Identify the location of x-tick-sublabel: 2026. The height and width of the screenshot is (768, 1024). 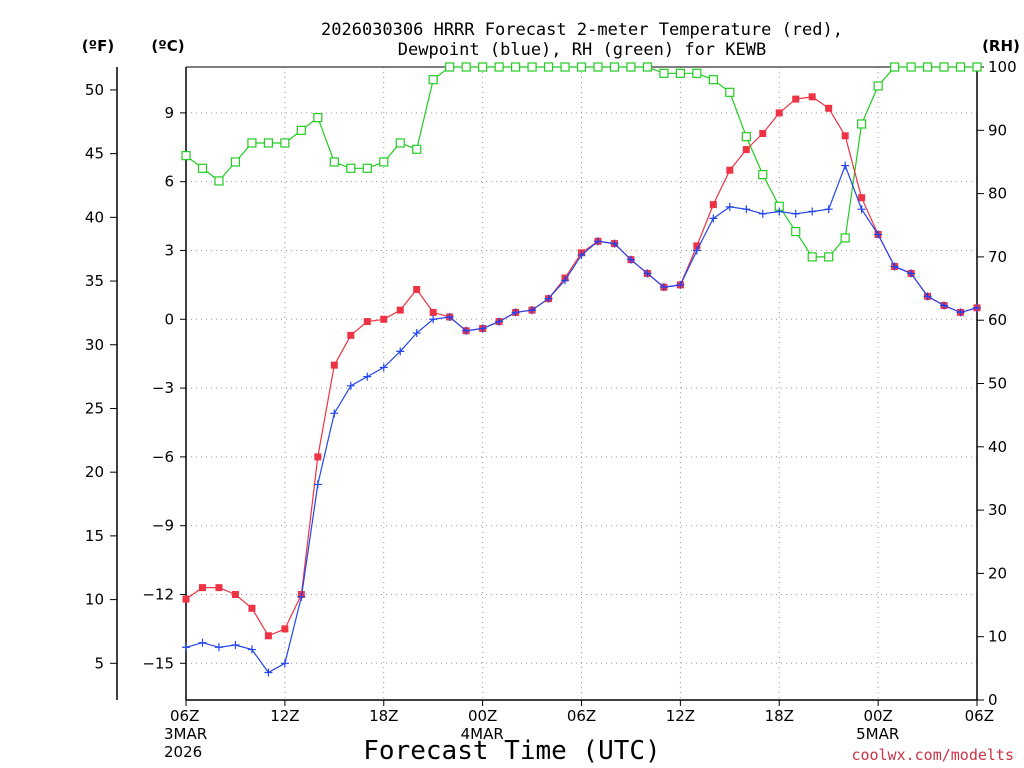
(183, 752).